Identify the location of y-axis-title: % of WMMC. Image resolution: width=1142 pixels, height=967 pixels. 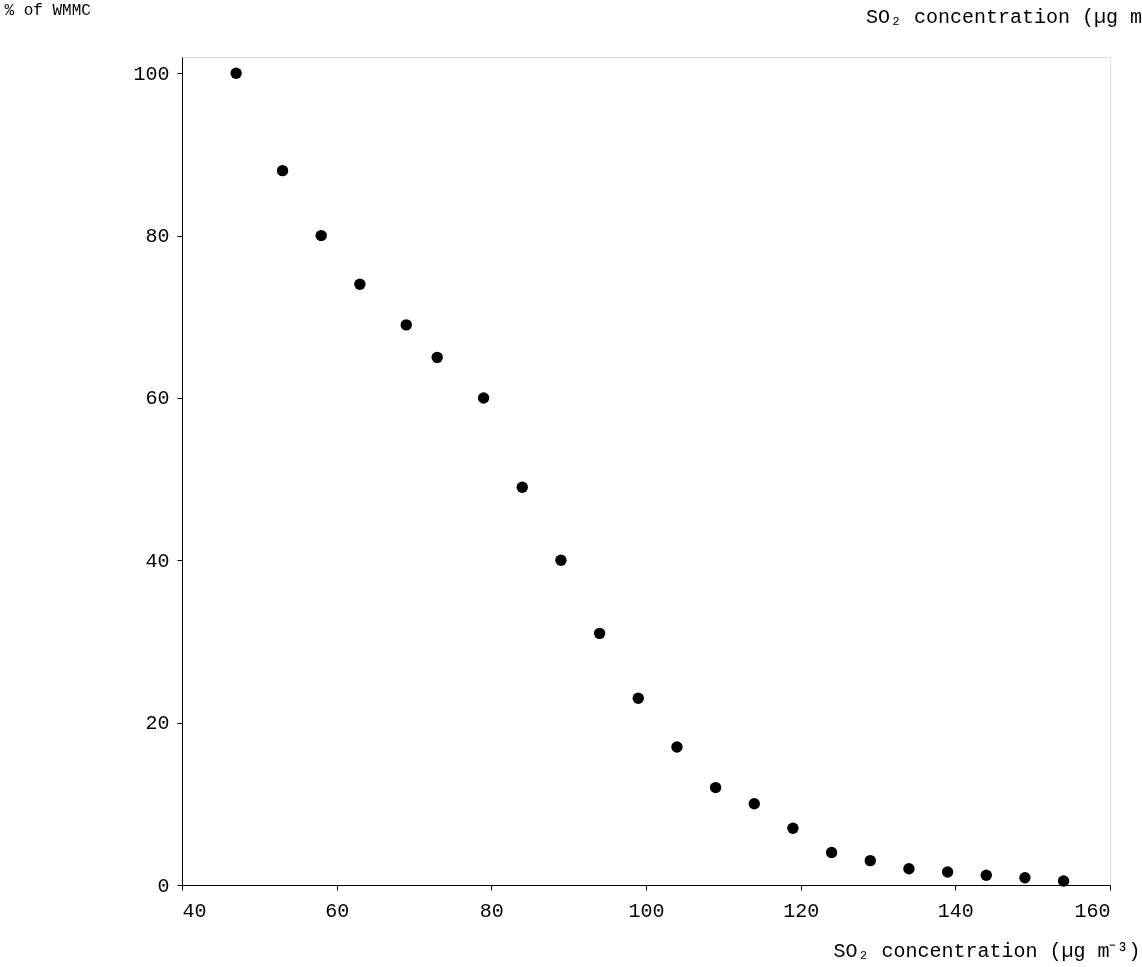
(47, 10).